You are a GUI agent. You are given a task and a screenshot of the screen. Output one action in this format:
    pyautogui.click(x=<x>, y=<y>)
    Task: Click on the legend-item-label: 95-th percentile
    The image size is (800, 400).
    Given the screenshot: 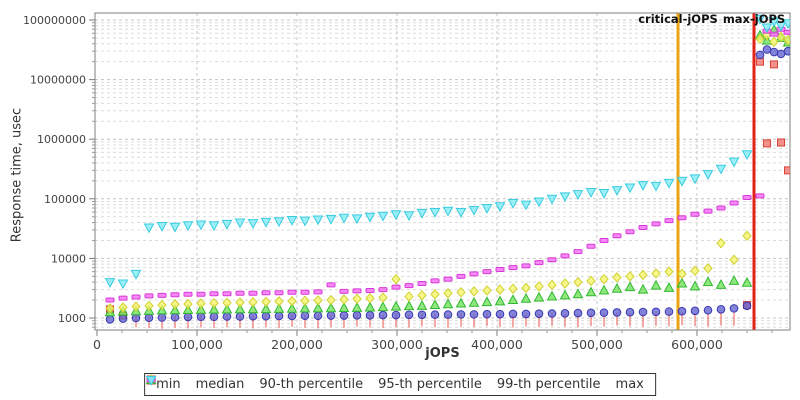 What is the action you would take?
    pyautogui.click(x=430, y=384)
    